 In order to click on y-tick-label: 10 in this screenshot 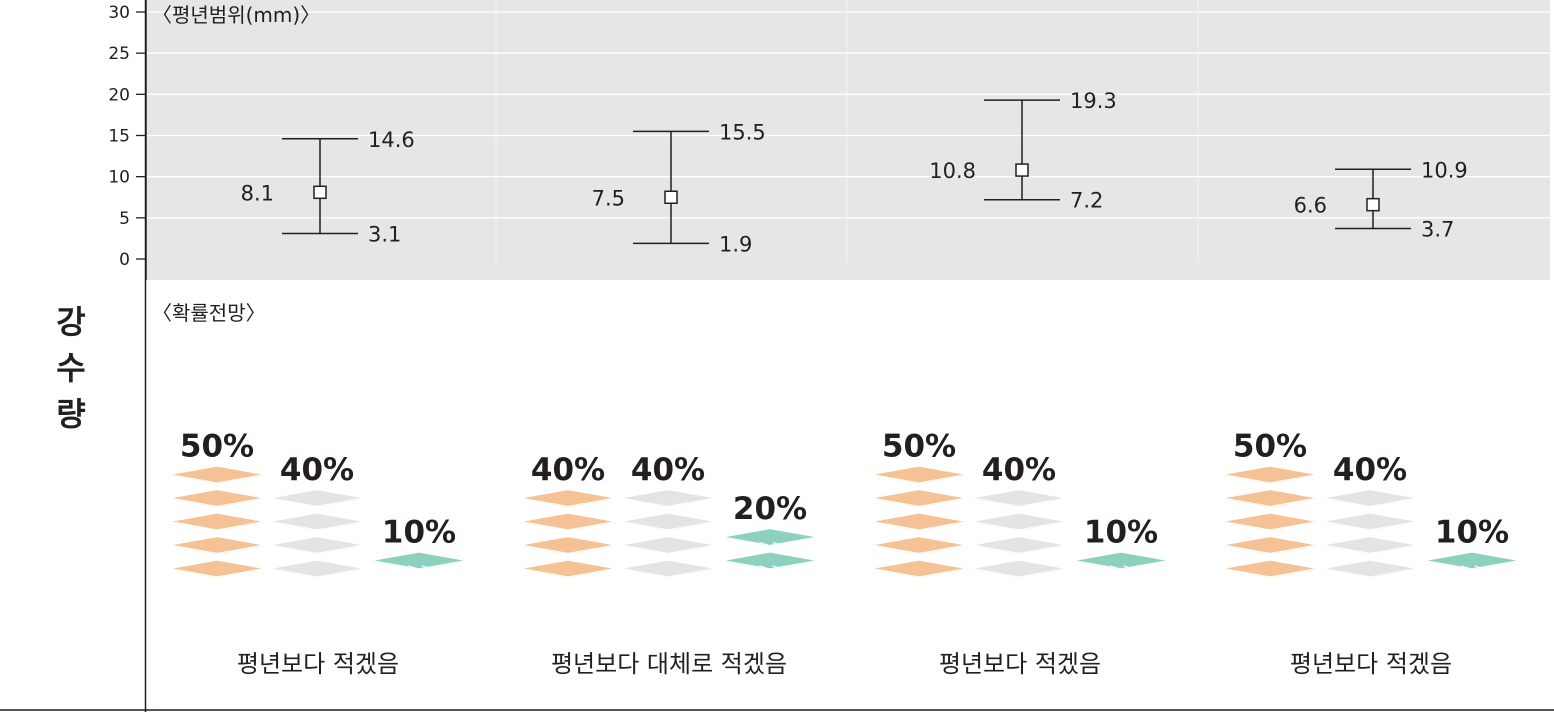, I will do `click(119, 178)`.